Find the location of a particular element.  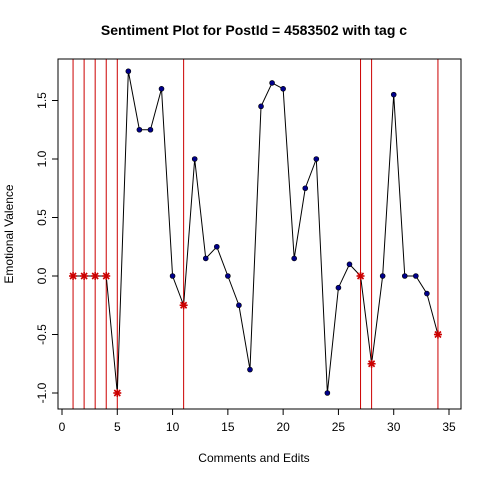

y-tick-label: -1.0 is located at coordinates (42, 392).